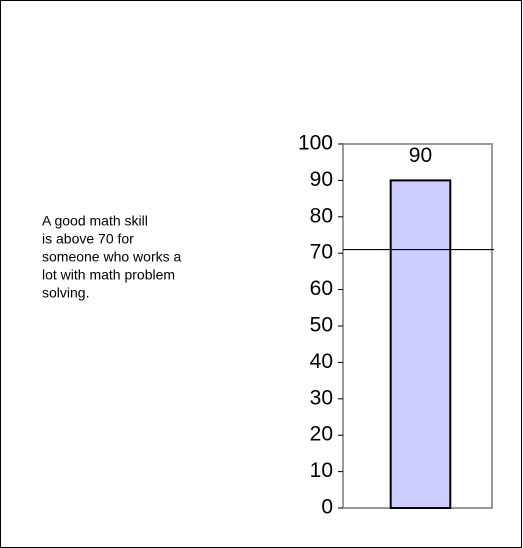 Image resolution: width=523 pixels, height=548 pixels. Describe the element at coordinates (88, 239) in the screenshot. I see `annotation-line: is above 70 for` at that location.